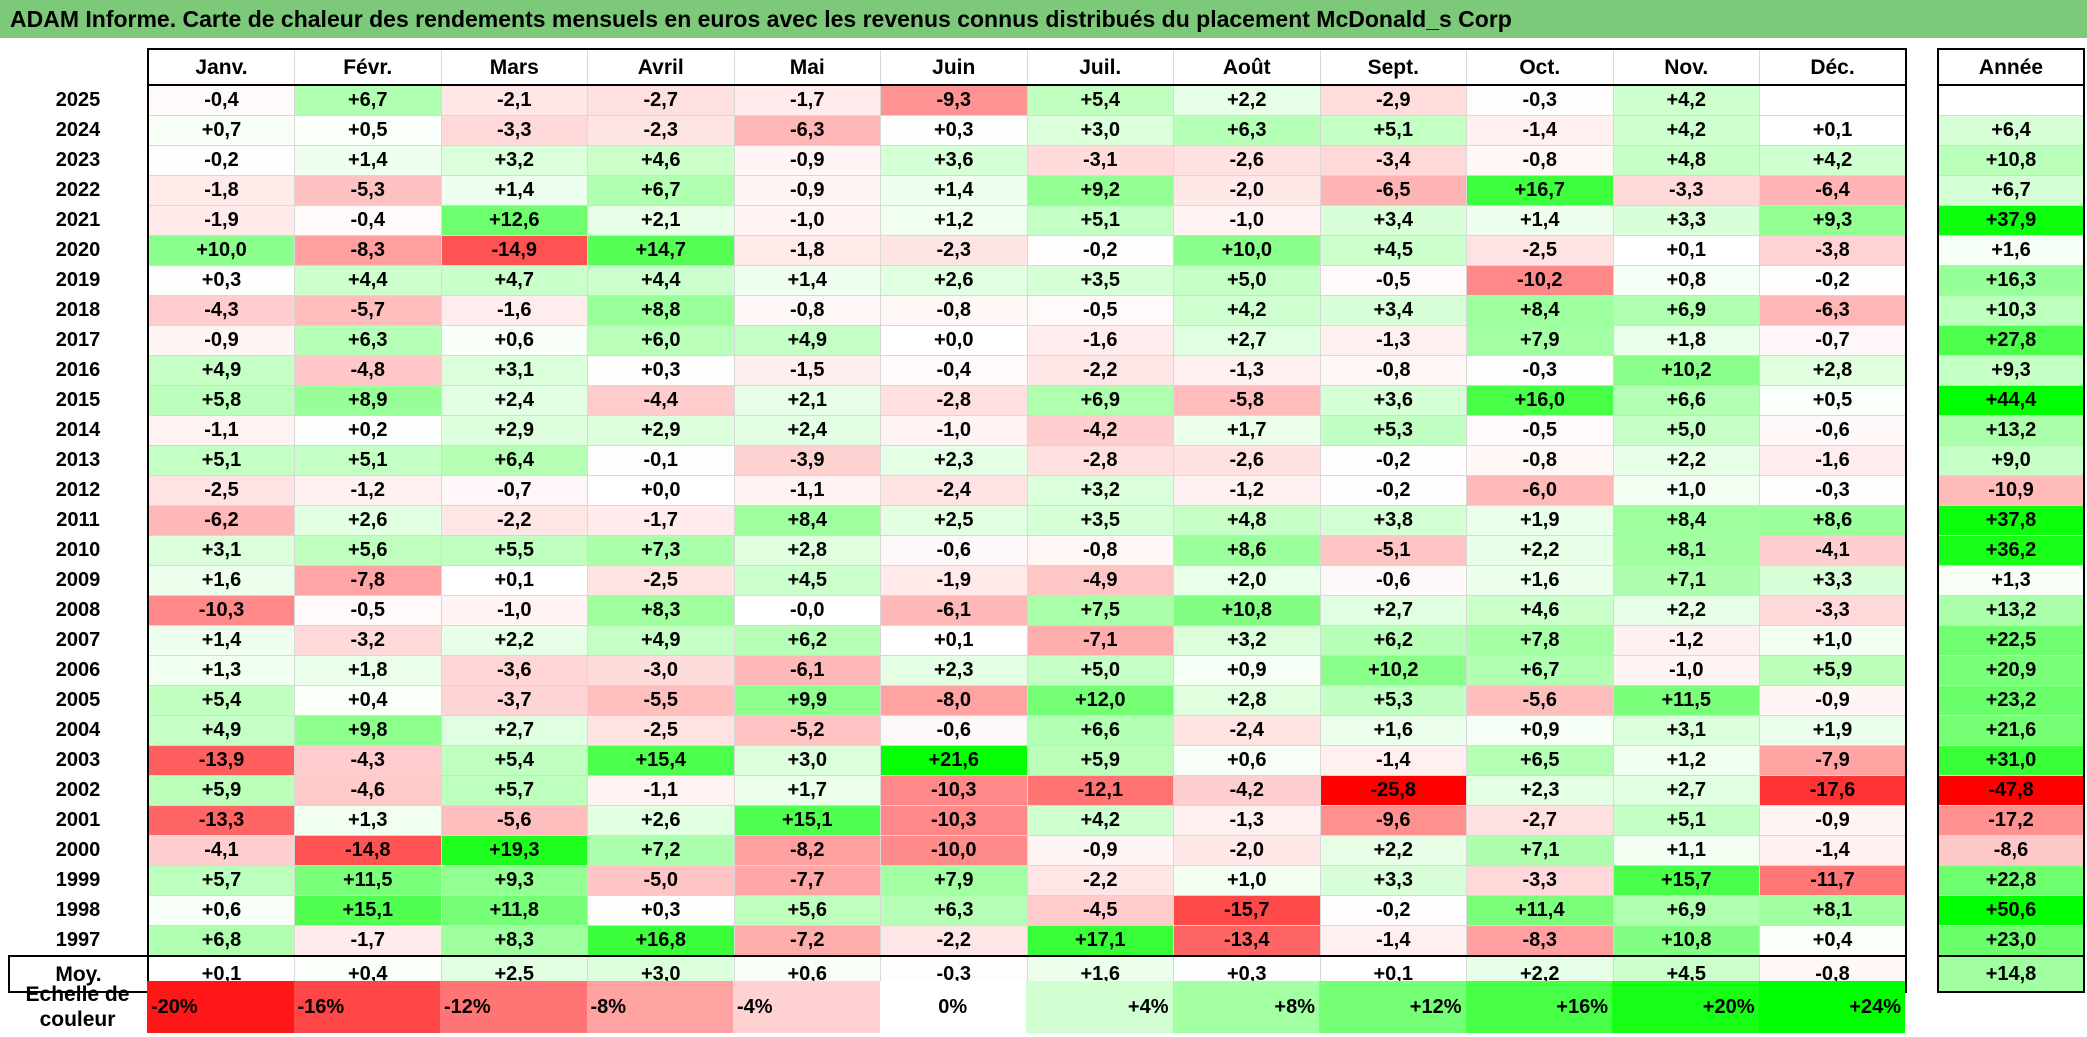  Describe the element at coordinates (78, 910) in the screenshot. I see `year-label: 1998` at that location.